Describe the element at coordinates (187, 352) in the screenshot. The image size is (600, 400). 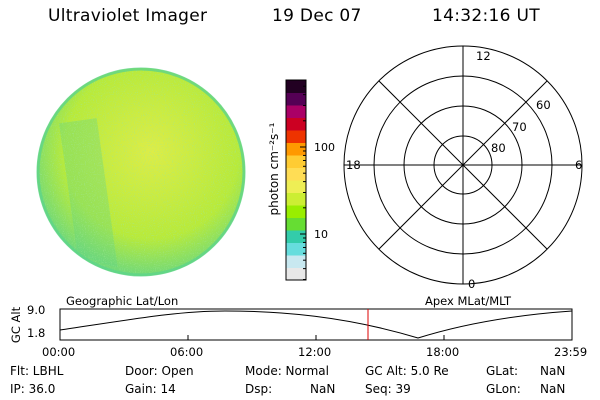
I see `timeline-x-tick-0600: 06:00` at that location.